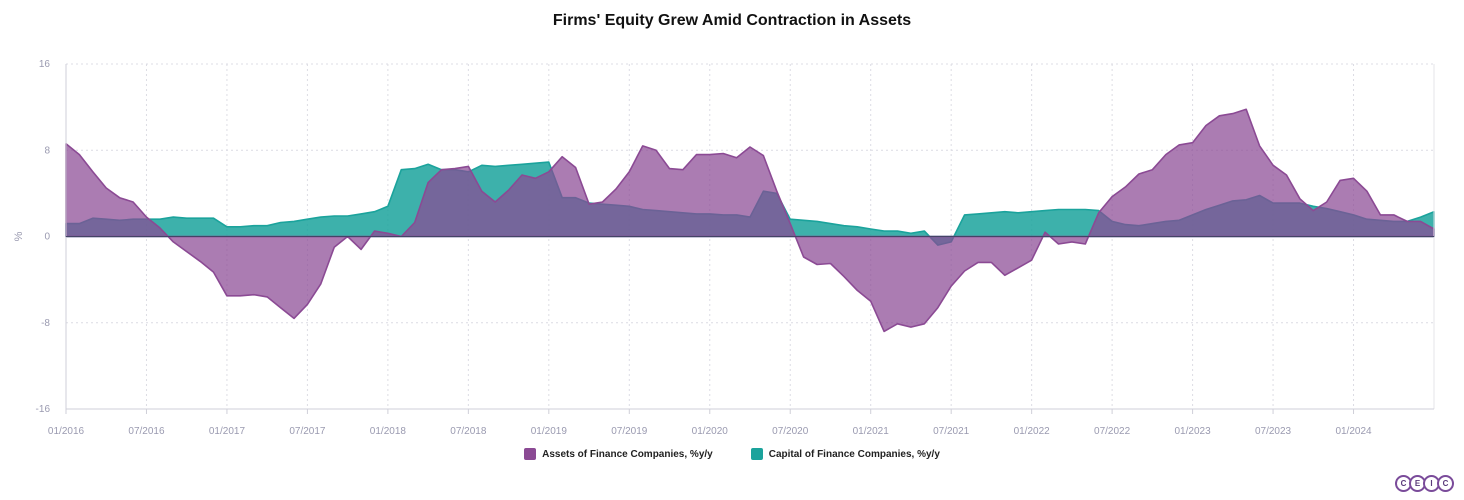  What do you see at coordinates (1273, 431) in the screenshot?
I see `x-tick-label: 07/2023` at bounding box center [1273, 431].